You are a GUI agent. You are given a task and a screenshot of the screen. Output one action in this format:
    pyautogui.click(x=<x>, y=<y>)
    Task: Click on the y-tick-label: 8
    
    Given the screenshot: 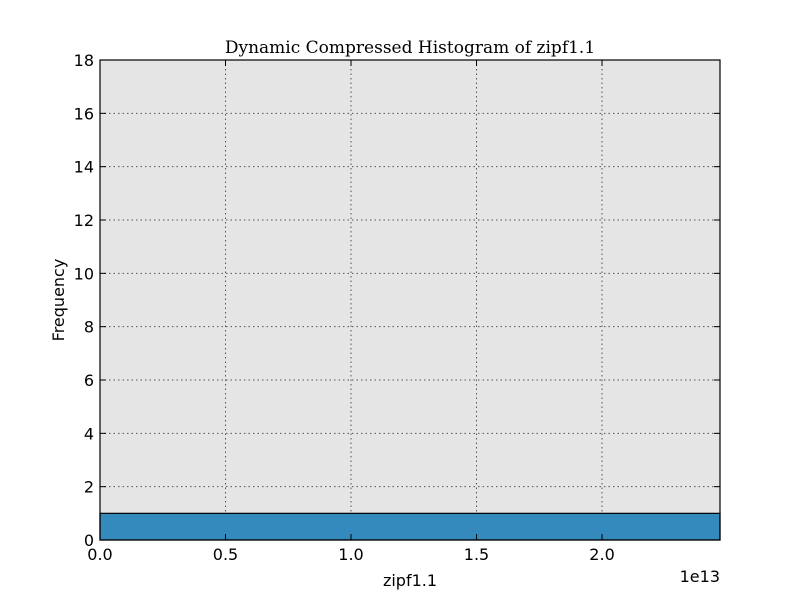 What is the action you would take?
    pyautogui.click(x=89, y=327)
    